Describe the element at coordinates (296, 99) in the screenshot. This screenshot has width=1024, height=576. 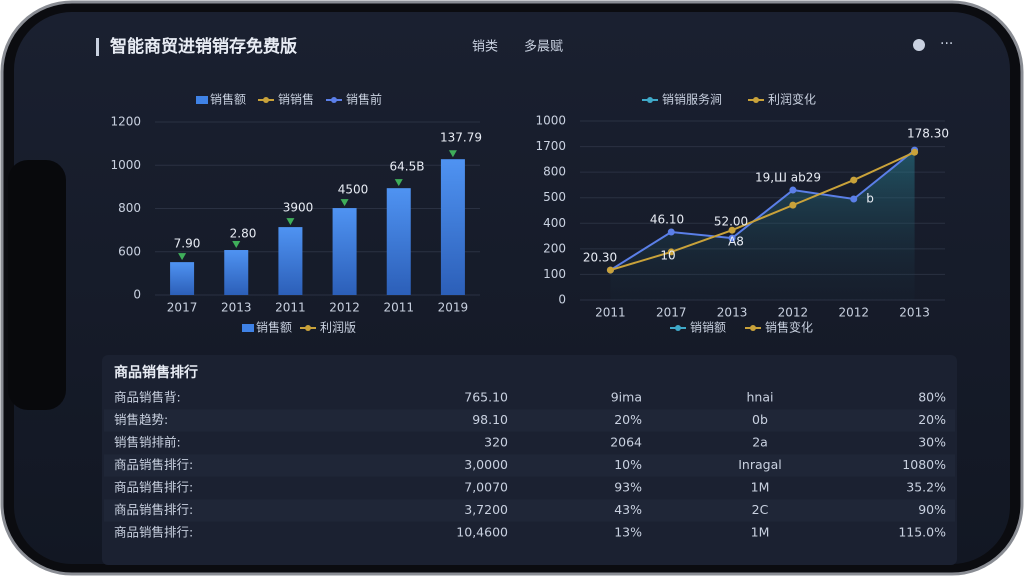
I see `legend-label: 销销售` at that location.